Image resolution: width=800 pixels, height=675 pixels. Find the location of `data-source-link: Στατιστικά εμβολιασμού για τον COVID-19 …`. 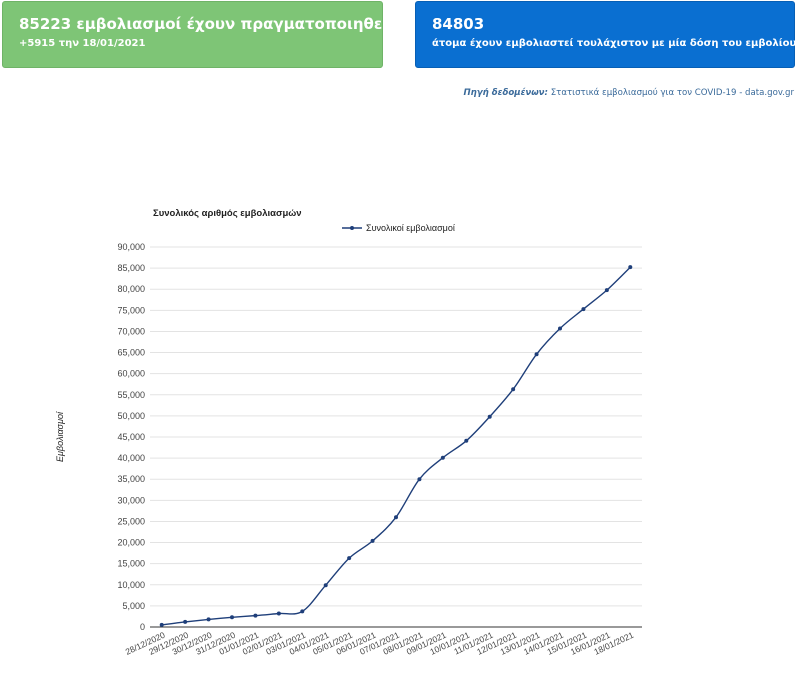

data-source-link: Στατιστικά εμβολιασμού για τον COVID-19 … is located at coordinates (672, 93).